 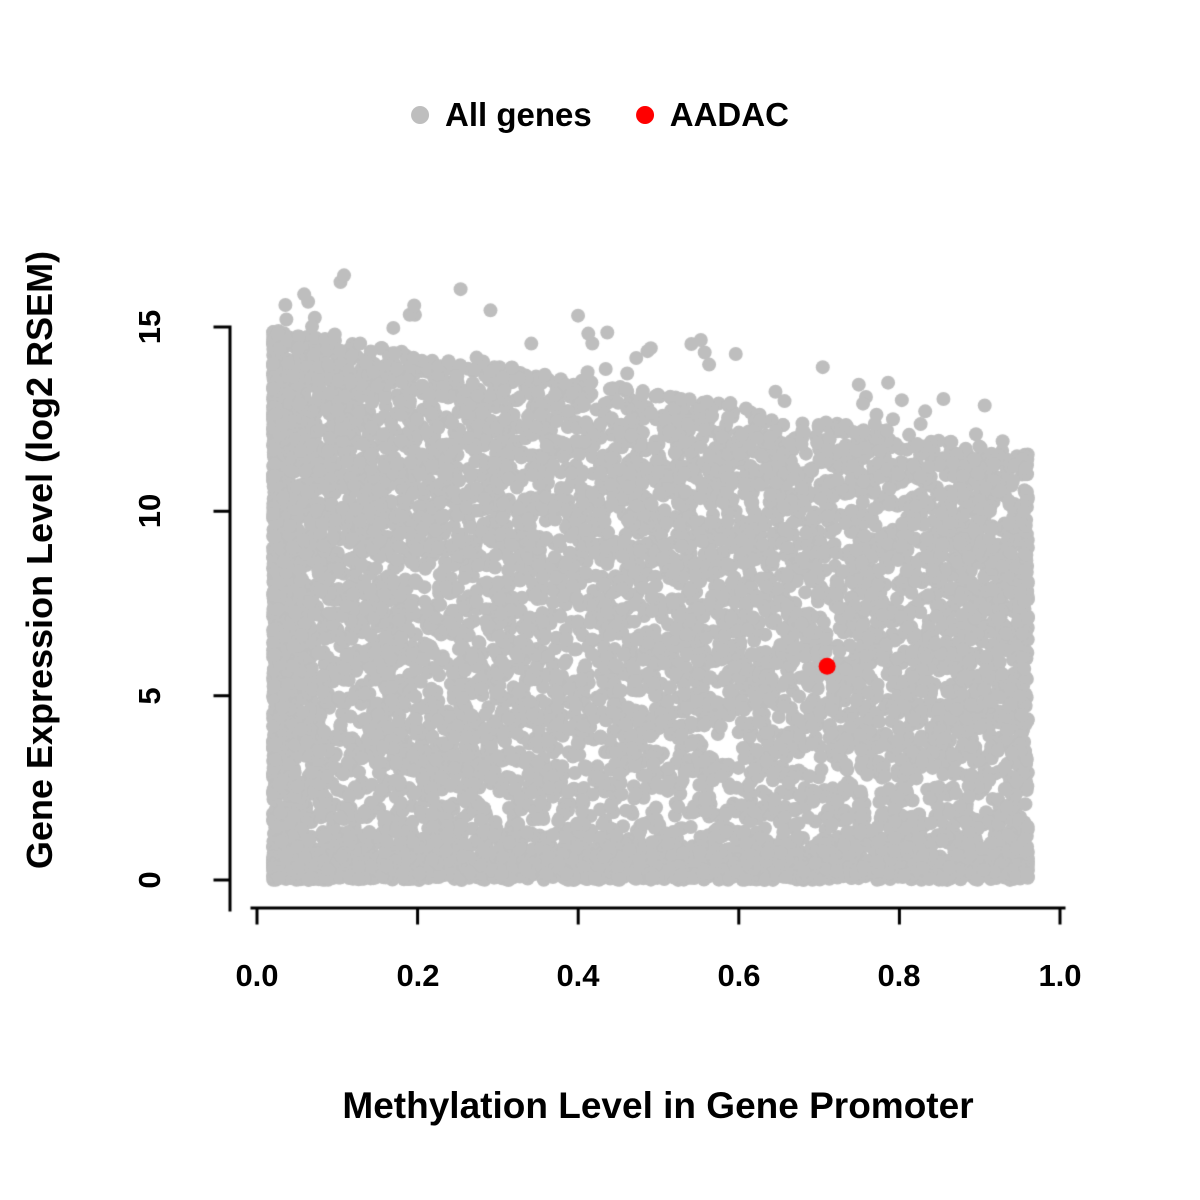 I want to click on y-tick-label: 15, so click(x=149, y=327).